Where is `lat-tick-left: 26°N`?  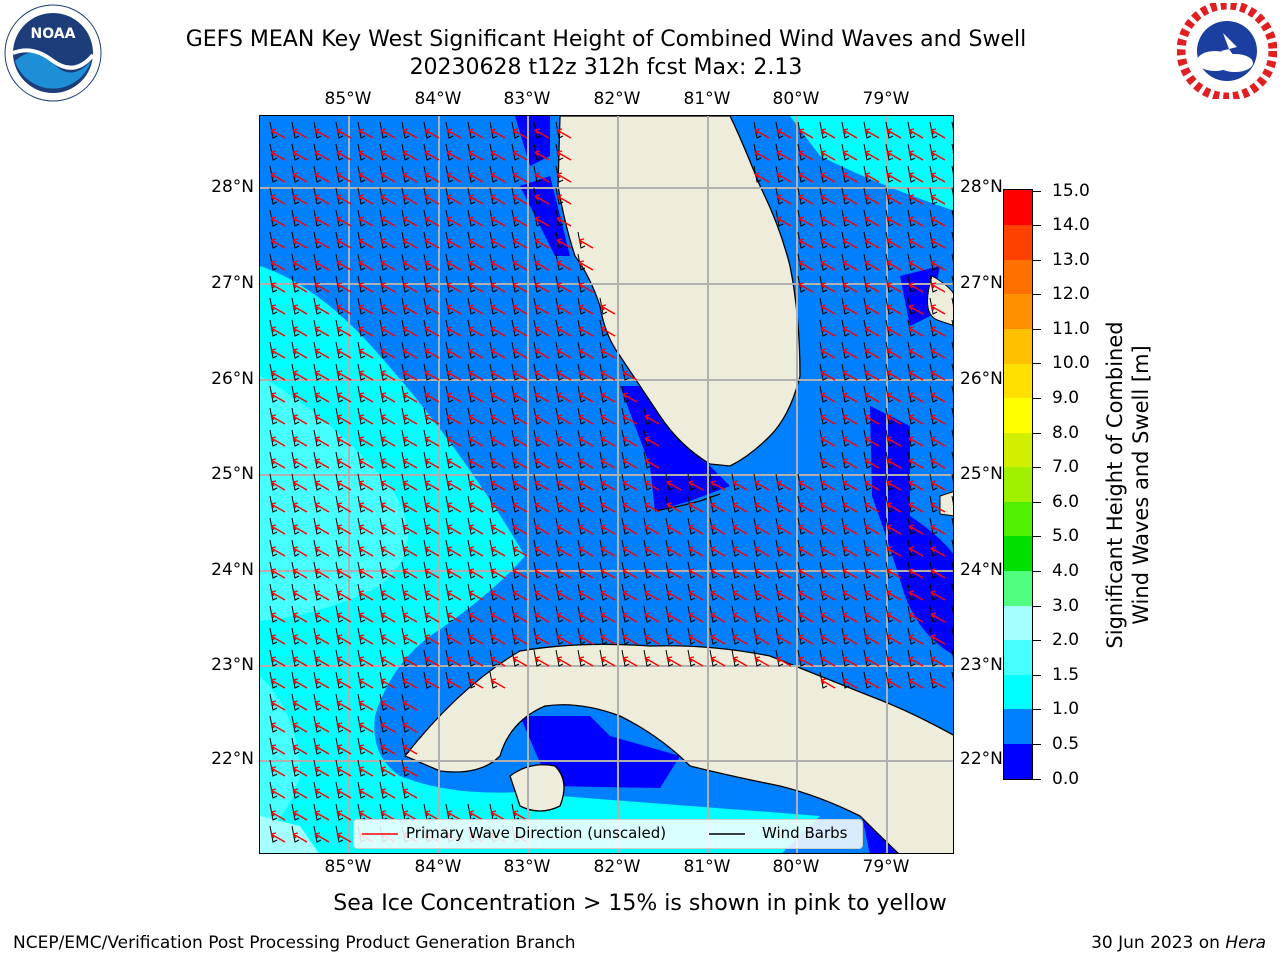 lat-tick-left: 26°N is located at coordinates (232, 379).